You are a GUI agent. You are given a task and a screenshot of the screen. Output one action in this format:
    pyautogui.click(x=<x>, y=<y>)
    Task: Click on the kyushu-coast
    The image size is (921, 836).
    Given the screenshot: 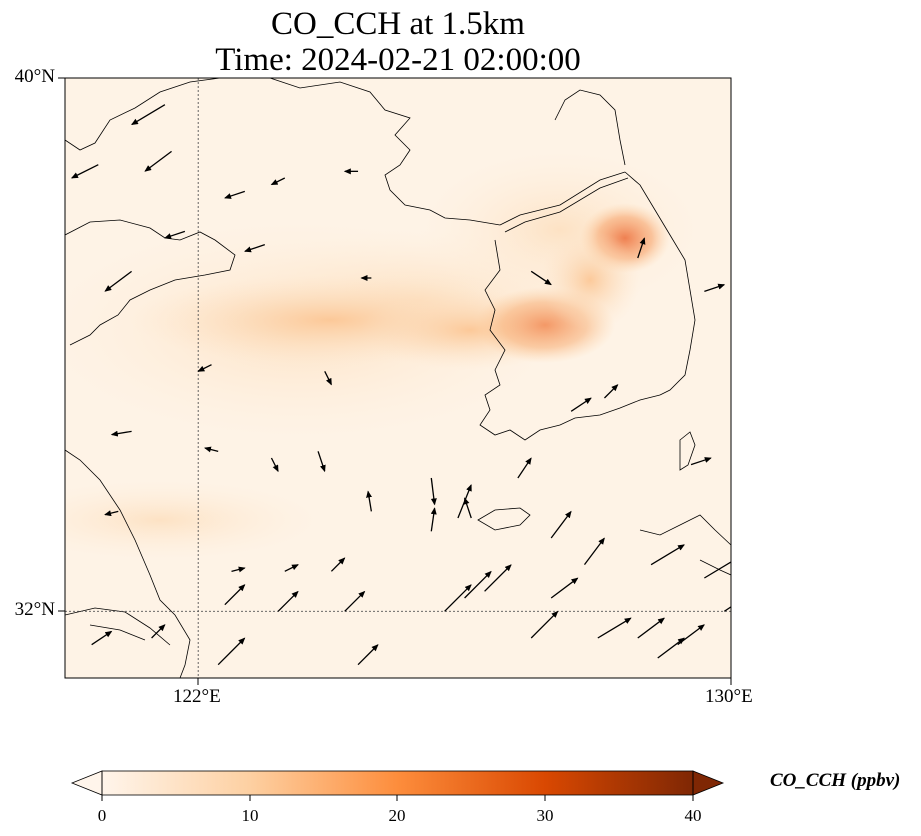 What is the action you would take?
    pyautogui.click(x=685, y=545)
    